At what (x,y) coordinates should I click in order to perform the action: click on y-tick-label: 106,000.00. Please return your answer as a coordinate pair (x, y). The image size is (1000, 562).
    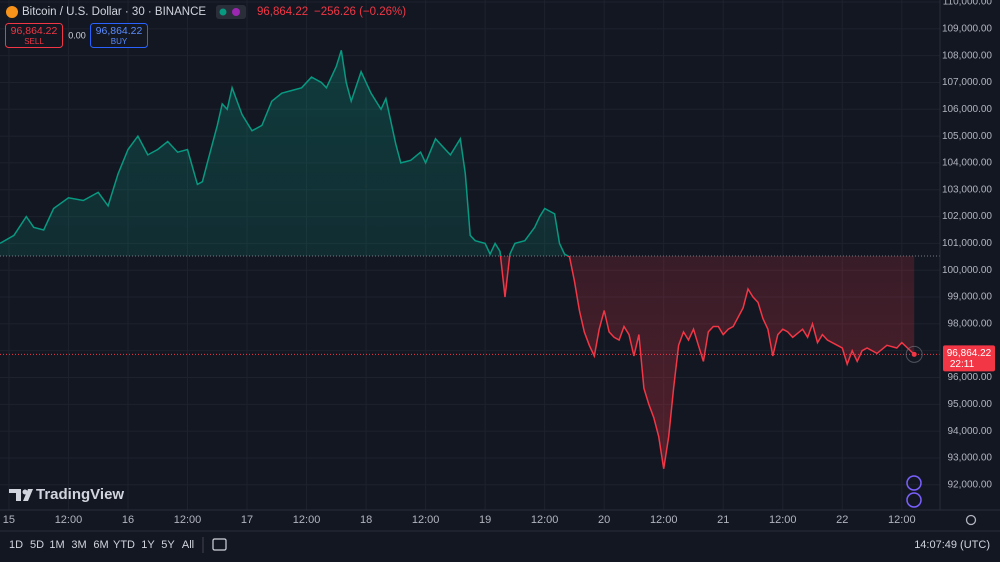
    Looking at the image, I should click on (967, 109).